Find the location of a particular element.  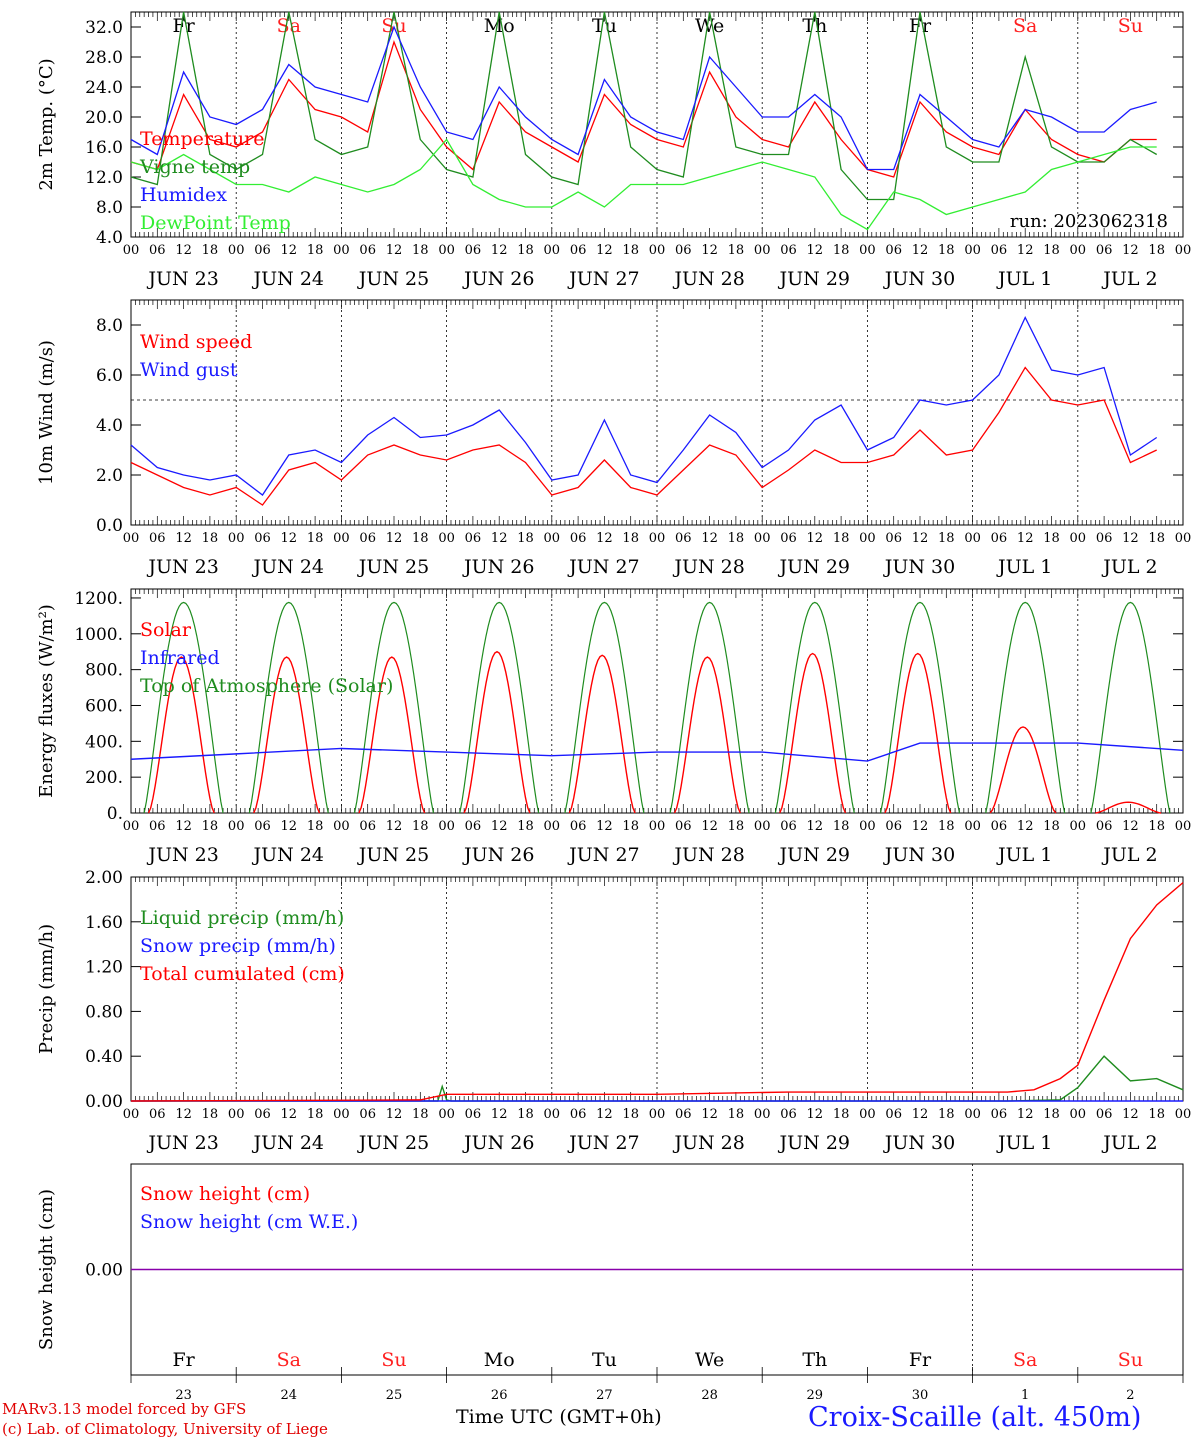

y-tick-label: 16.0 is located at coordinates (104, 148).